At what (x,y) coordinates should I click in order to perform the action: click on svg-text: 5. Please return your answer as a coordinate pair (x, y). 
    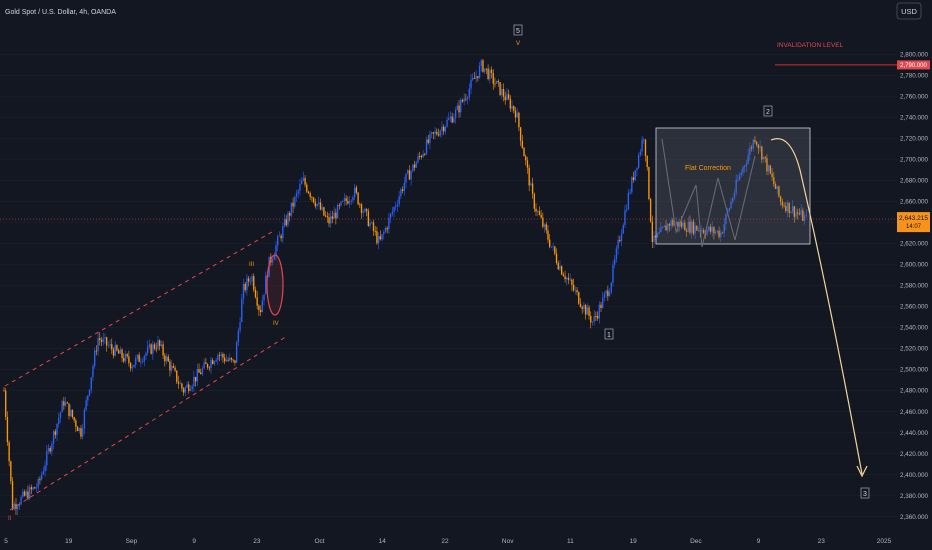
    Looking at the image, I should click on (518, 31).